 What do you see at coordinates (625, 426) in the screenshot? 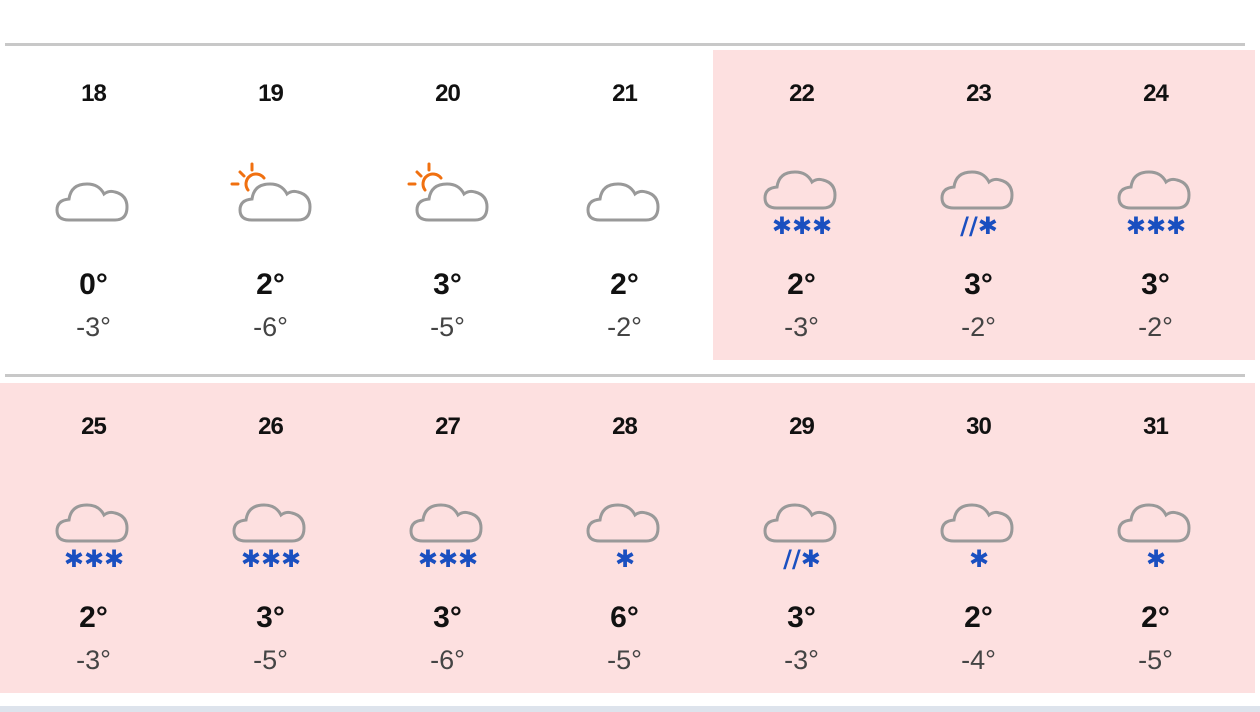
I see `day-number: 28` at bounding box center [625, 426].